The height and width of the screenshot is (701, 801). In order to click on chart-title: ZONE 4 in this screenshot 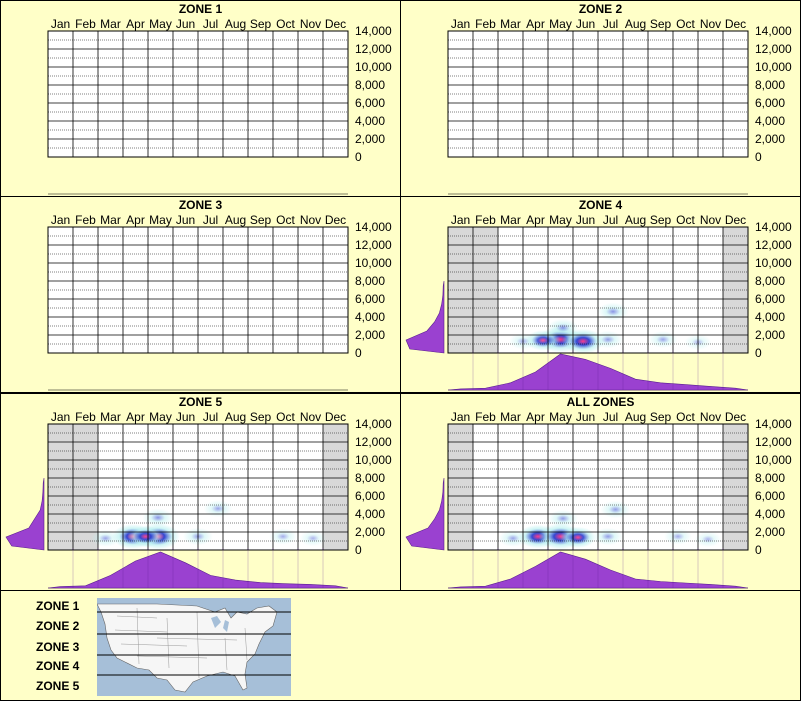, I will do `click(600, 205)`.